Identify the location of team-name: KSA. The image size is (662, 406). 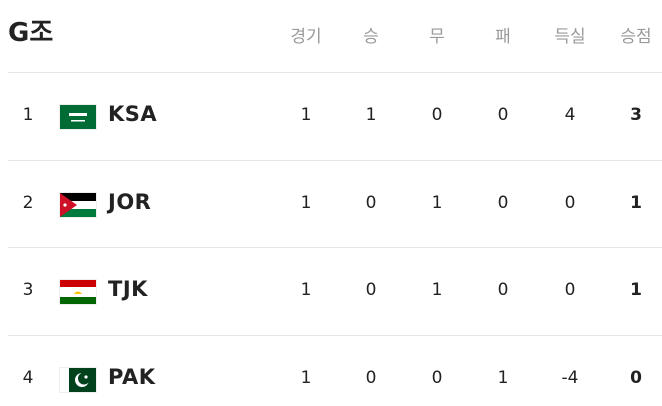
(133, 114).